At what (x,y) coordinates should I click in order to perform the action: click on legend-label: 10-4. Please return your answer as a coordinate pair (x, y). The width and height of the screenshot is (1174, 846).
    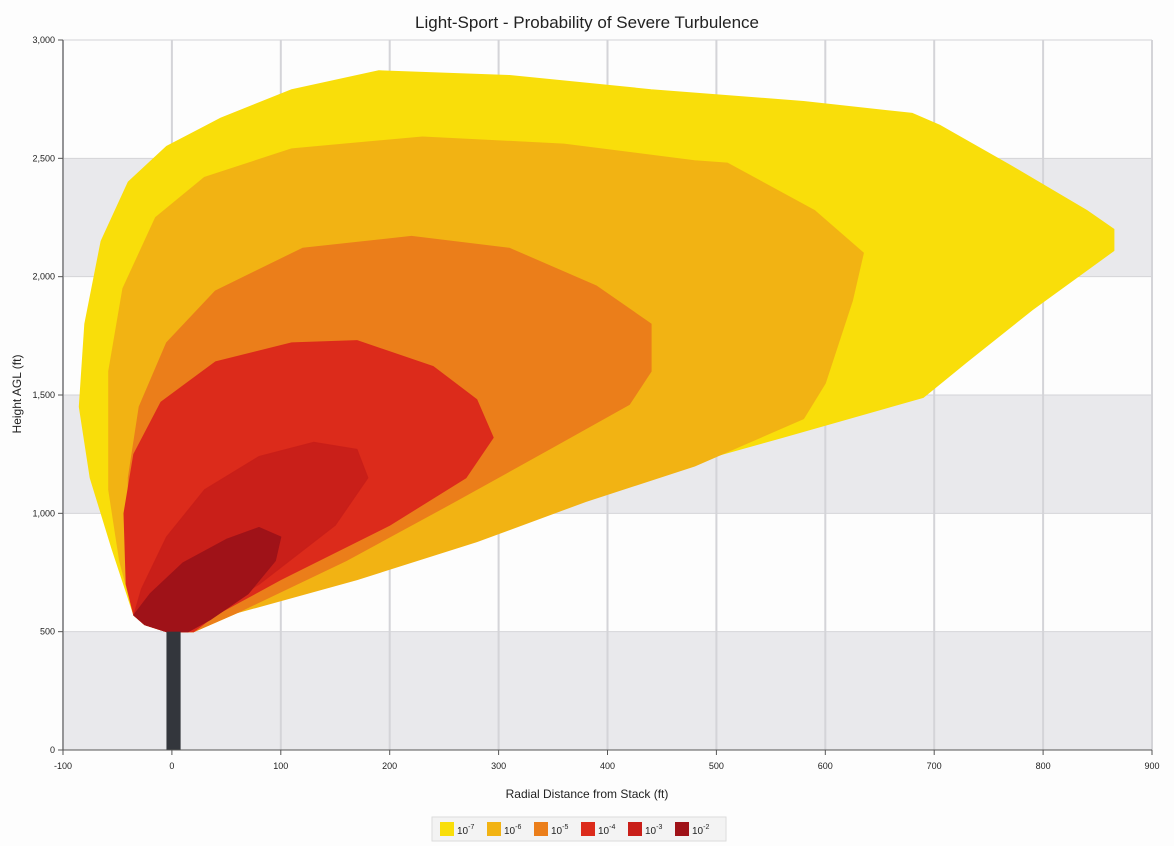
    Looking at the image, I should click on (606, 830).